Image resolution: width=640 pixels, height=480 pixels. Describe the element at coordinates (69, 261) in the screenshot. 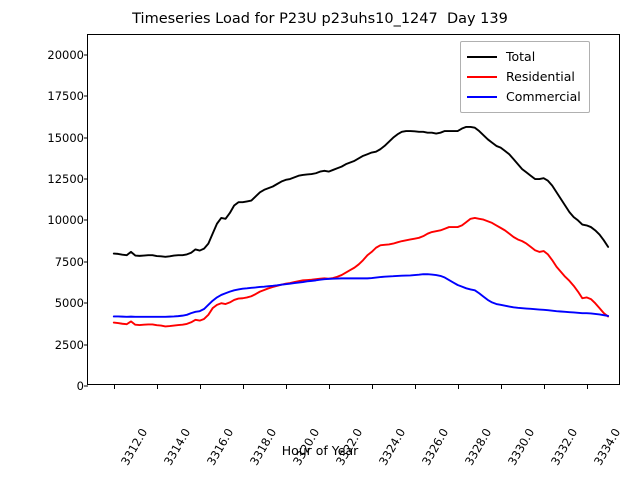

I see `y-tick-label: 7500` at that location.